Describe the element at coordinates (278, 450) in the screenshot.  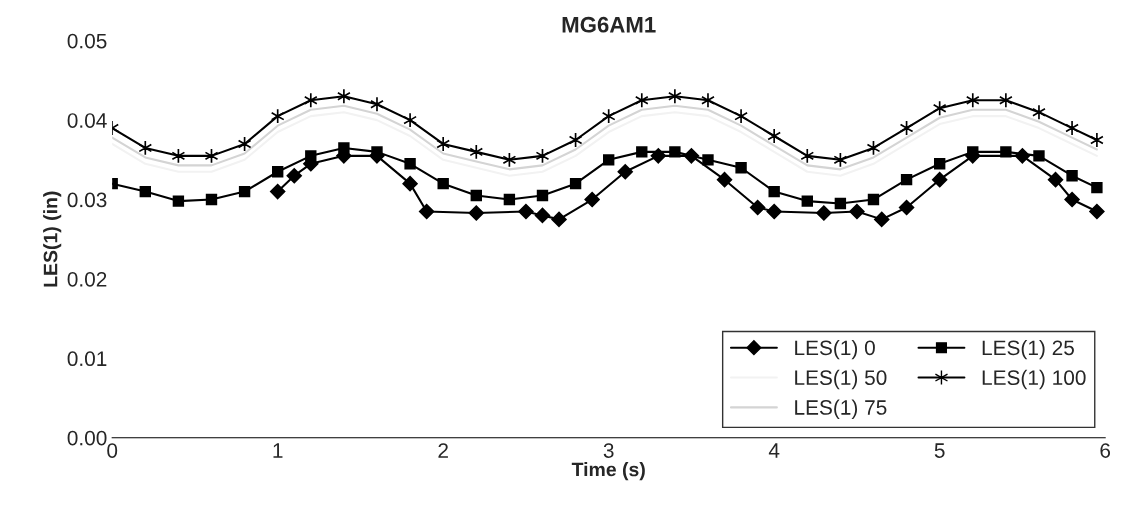
I see `x-tick-label: 1` at that location.